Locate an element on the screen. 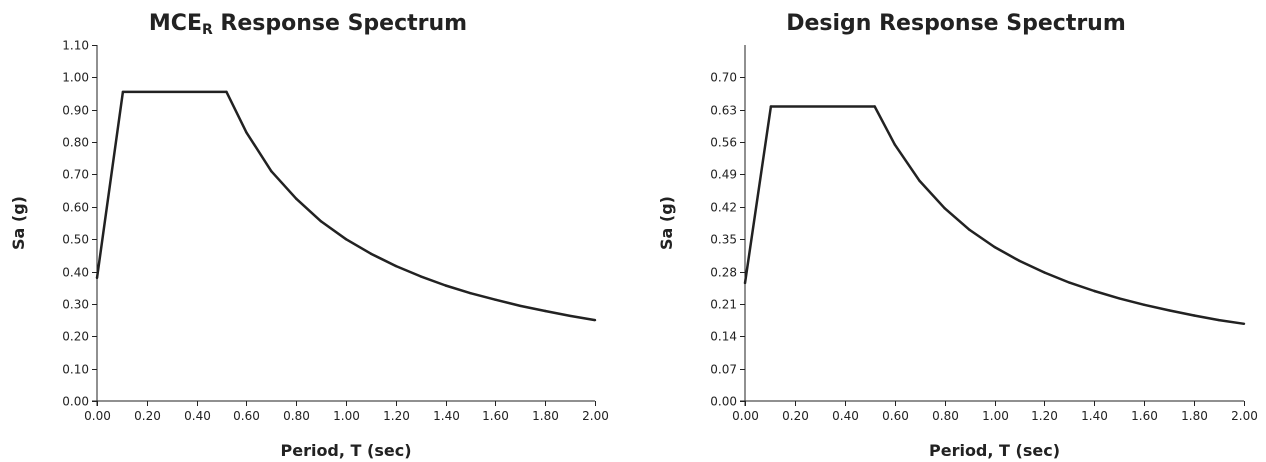 The height and width of the screenshot is (462, 1266). y-tick-label: 0.40 is located at coordinates (75, 273).